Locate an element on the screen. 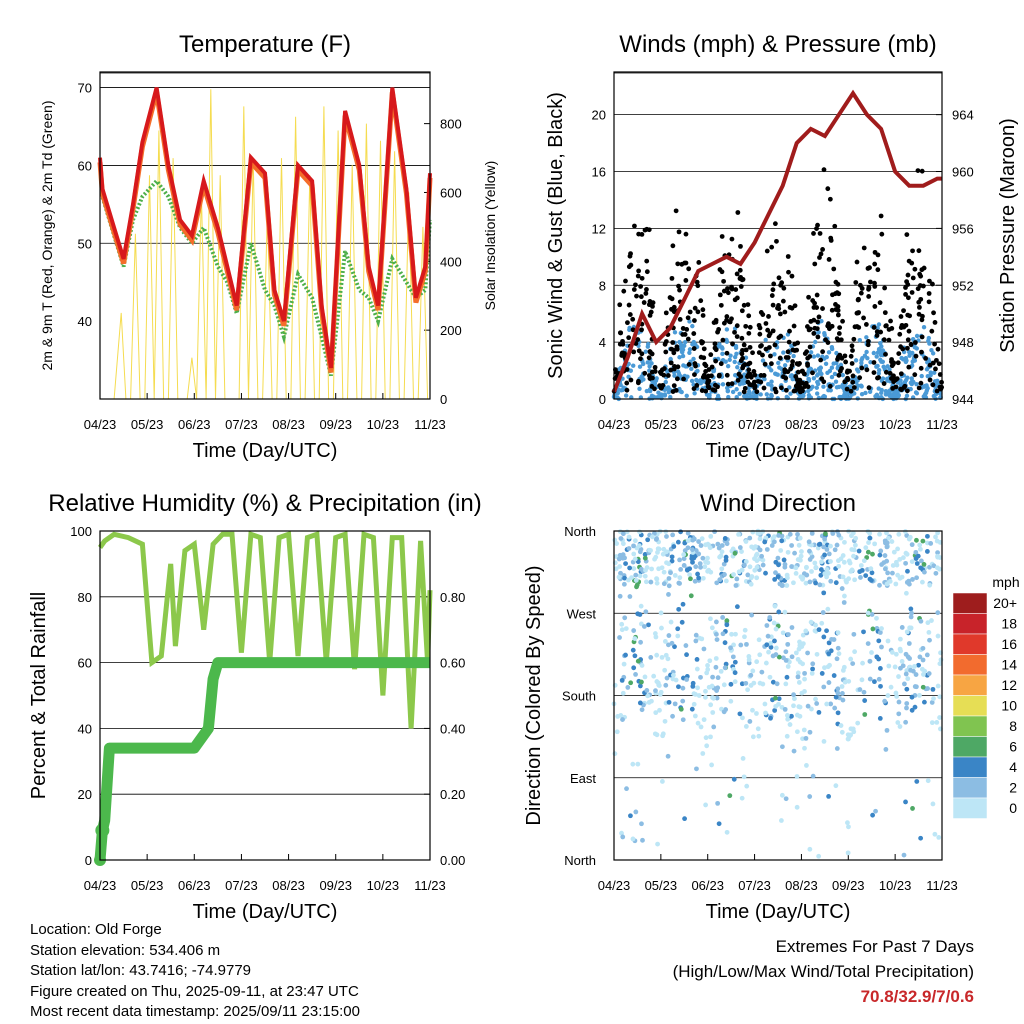 This screenshot has width=1024, height=1024. direction-xtick-label: 04/23 is located at coordinates (614, 885).